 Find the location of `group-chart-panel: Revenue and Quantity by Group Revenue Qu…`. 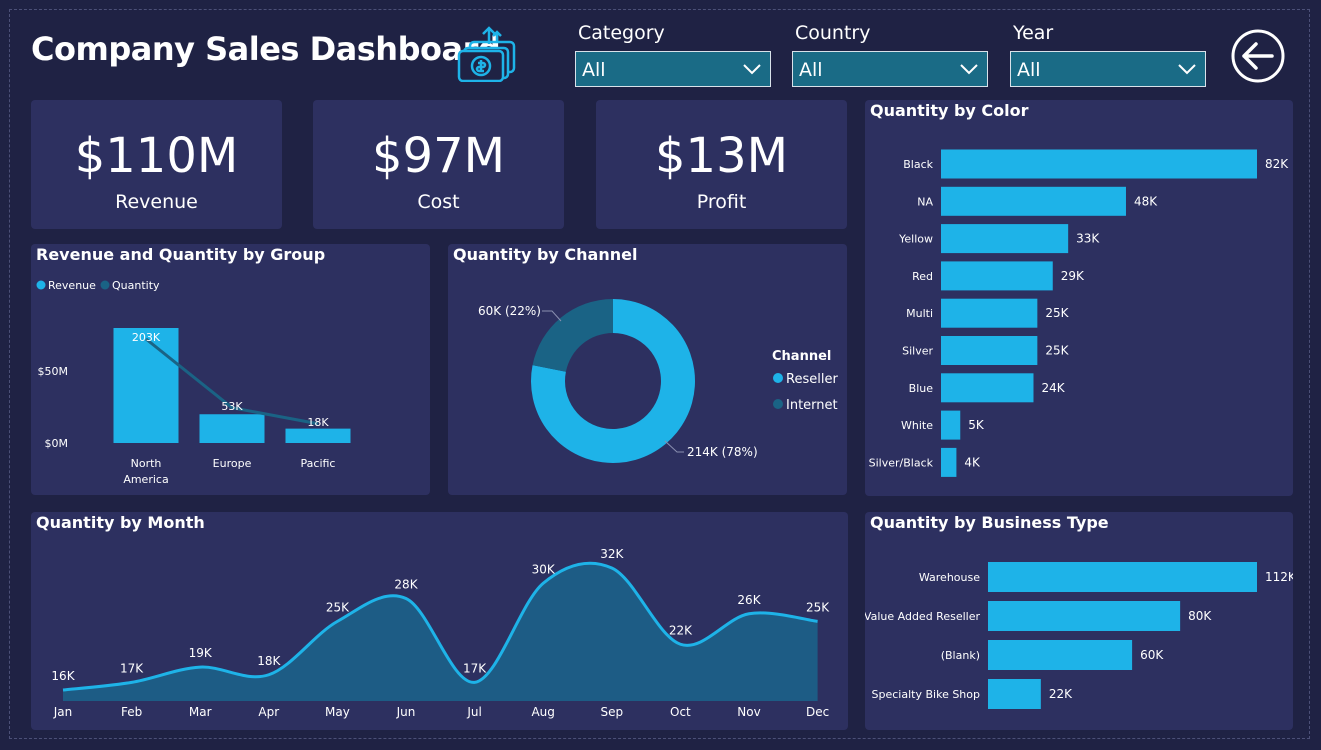

group-chart-panel: Revenue and Quantity by Group Revenue Qu… is located at coordinates (230, 369).